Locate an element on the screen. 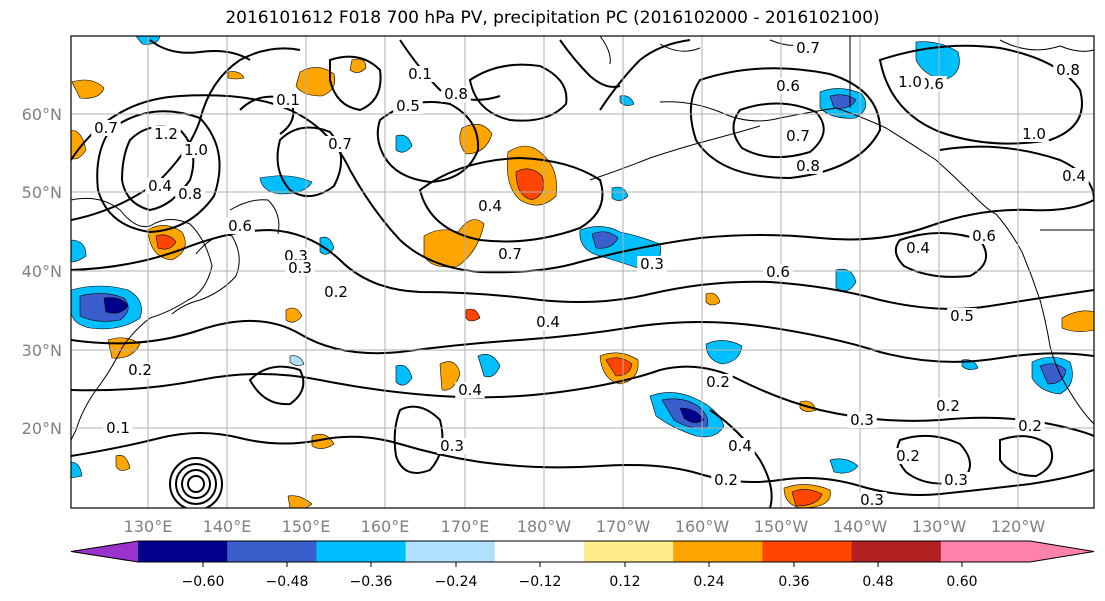  longitude-tick-label: 170°W is located at coordinates (623, 526).